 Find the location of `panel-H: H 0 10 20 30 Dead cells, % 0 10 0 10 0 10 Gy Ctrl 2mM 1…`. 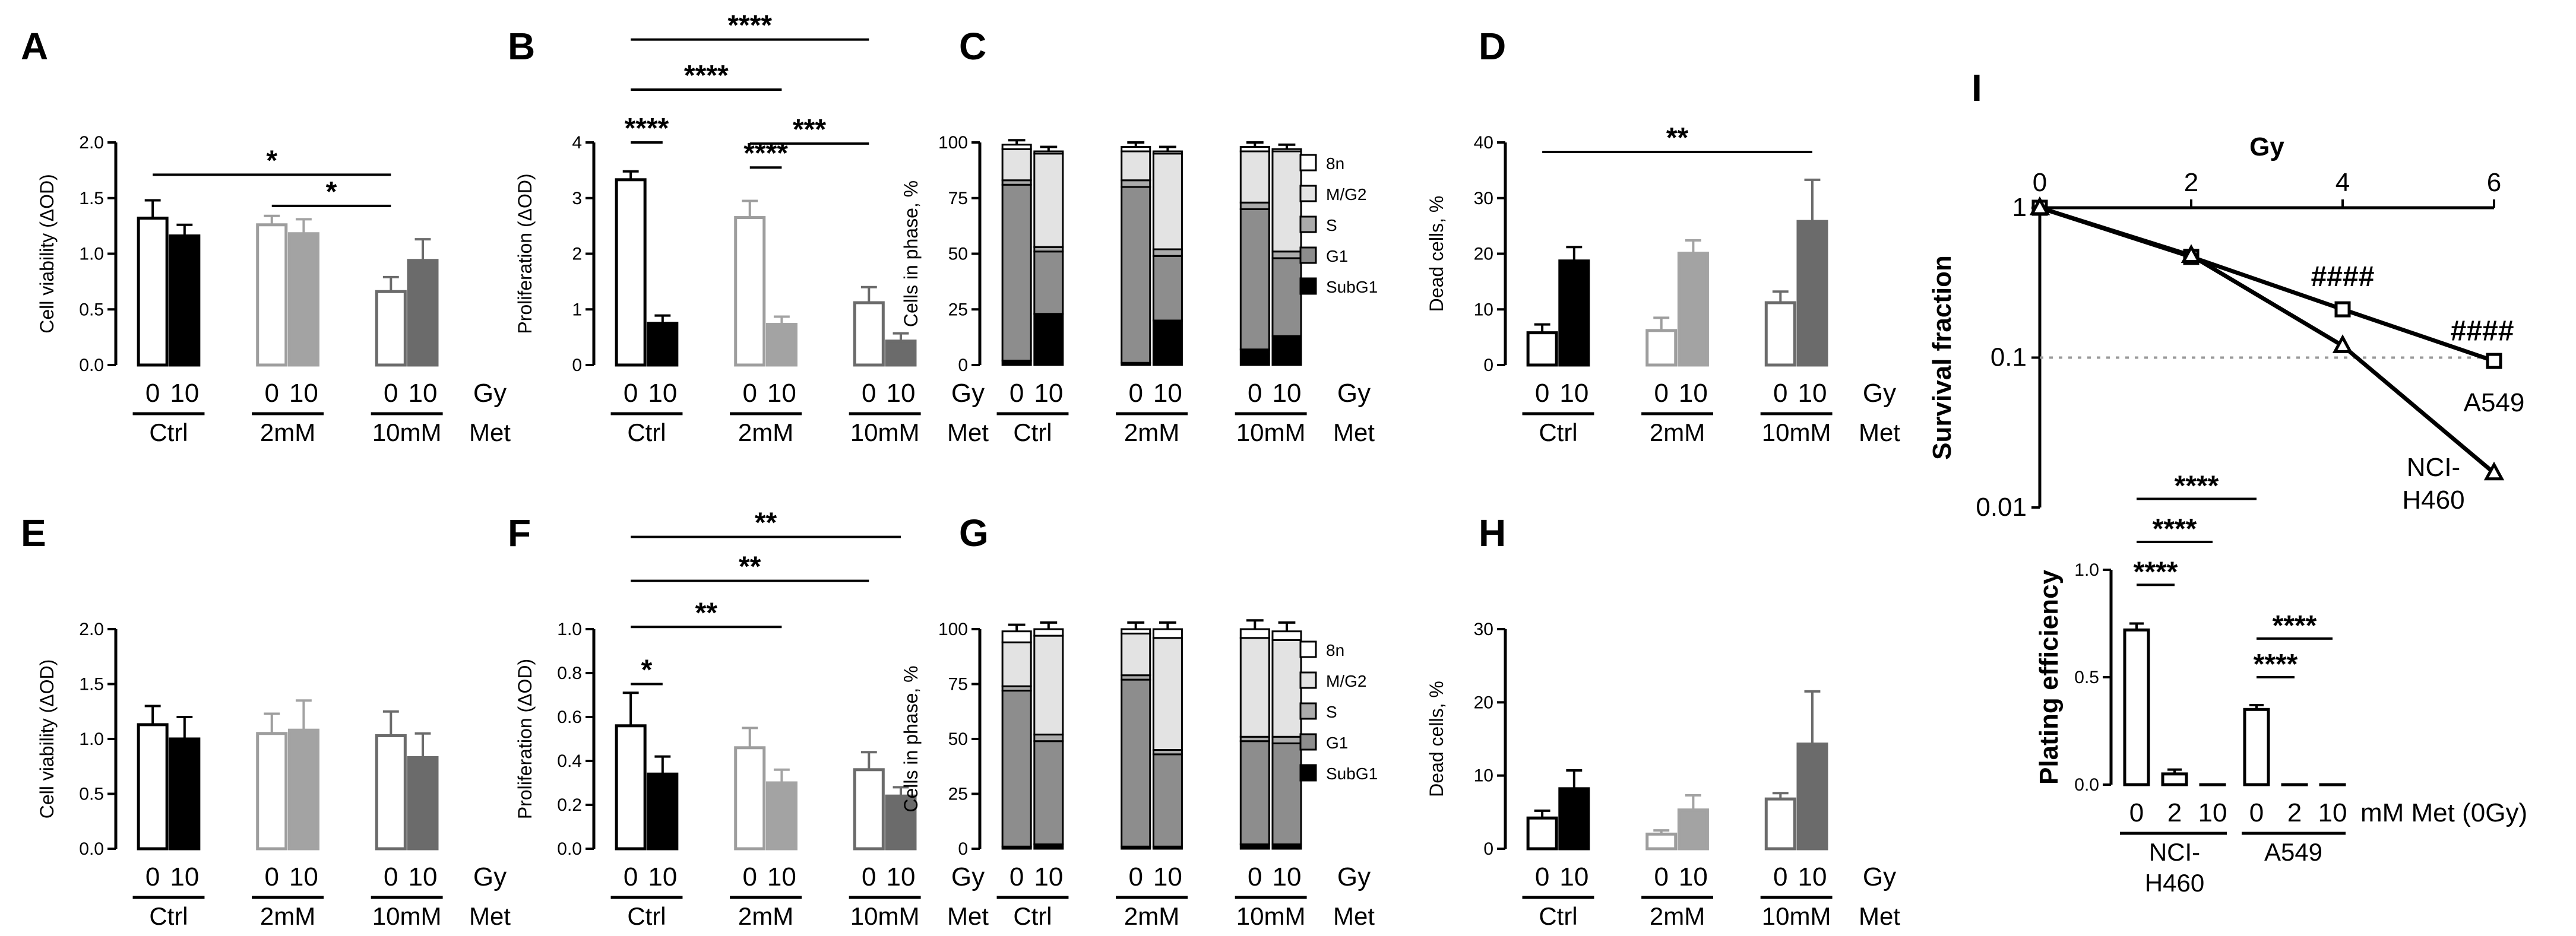

panel-H: H 0 10 20 30 Dead cells, % 0 10 0 10 0 10 Gy Ctrl 2mM 1… is located at coordinates (1663, 721).